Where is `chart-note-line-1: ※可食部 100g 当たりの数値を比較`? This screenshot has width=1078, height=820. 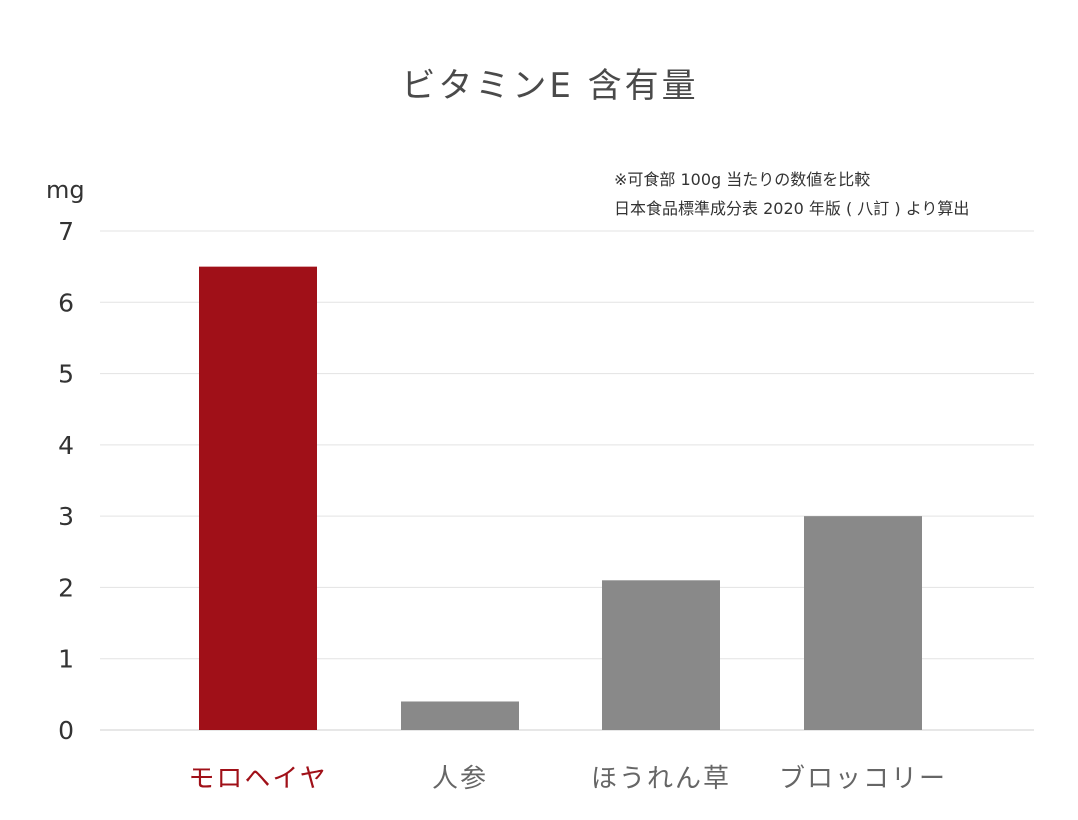 chart-note-line-1: ※可食部 100g 当たりの数値を比較 is located at coordinates (742, 179).